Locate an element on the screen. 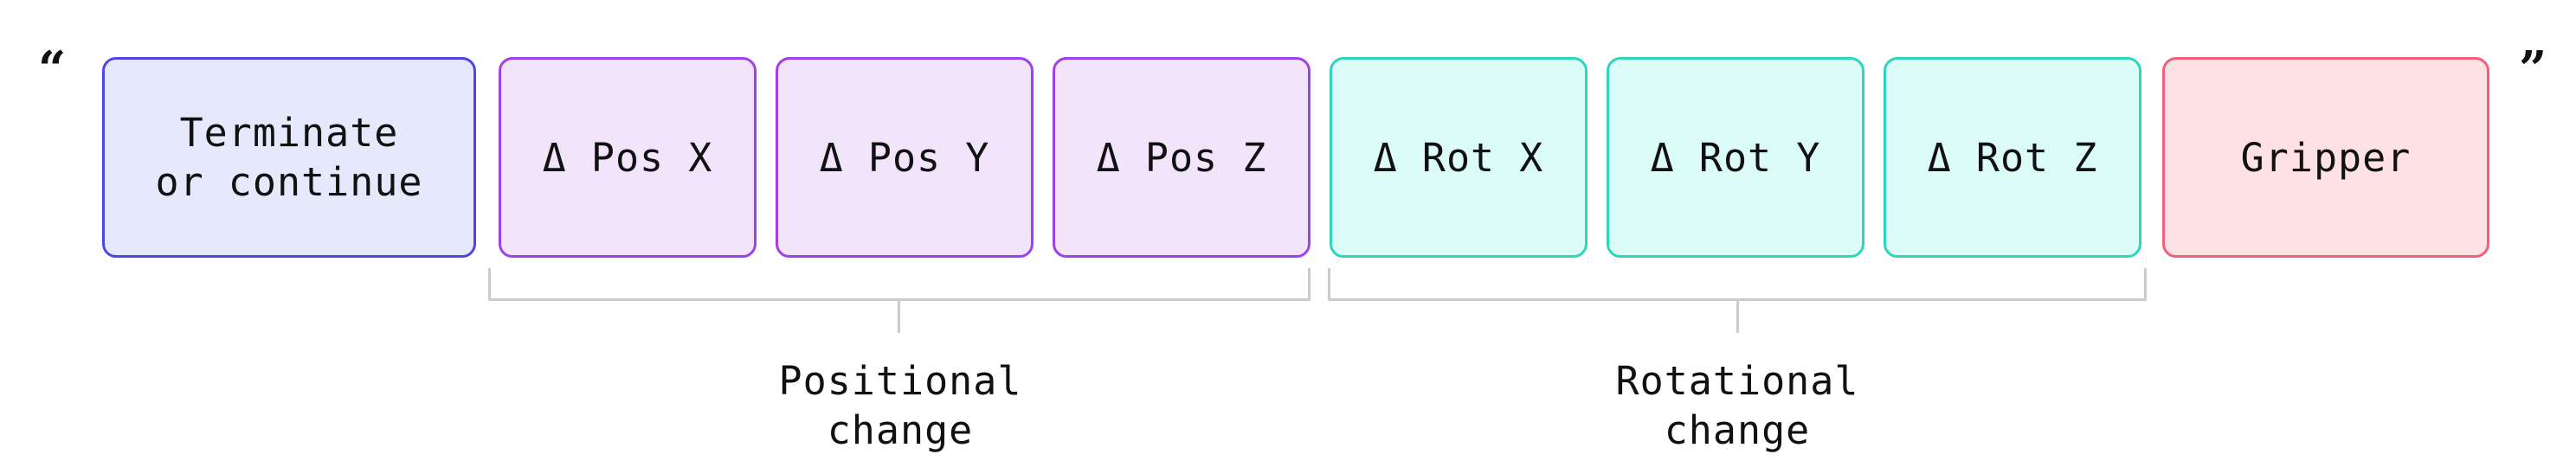  delta-pos-x-token: Δ Pos X is located at coordinates (628, 157).